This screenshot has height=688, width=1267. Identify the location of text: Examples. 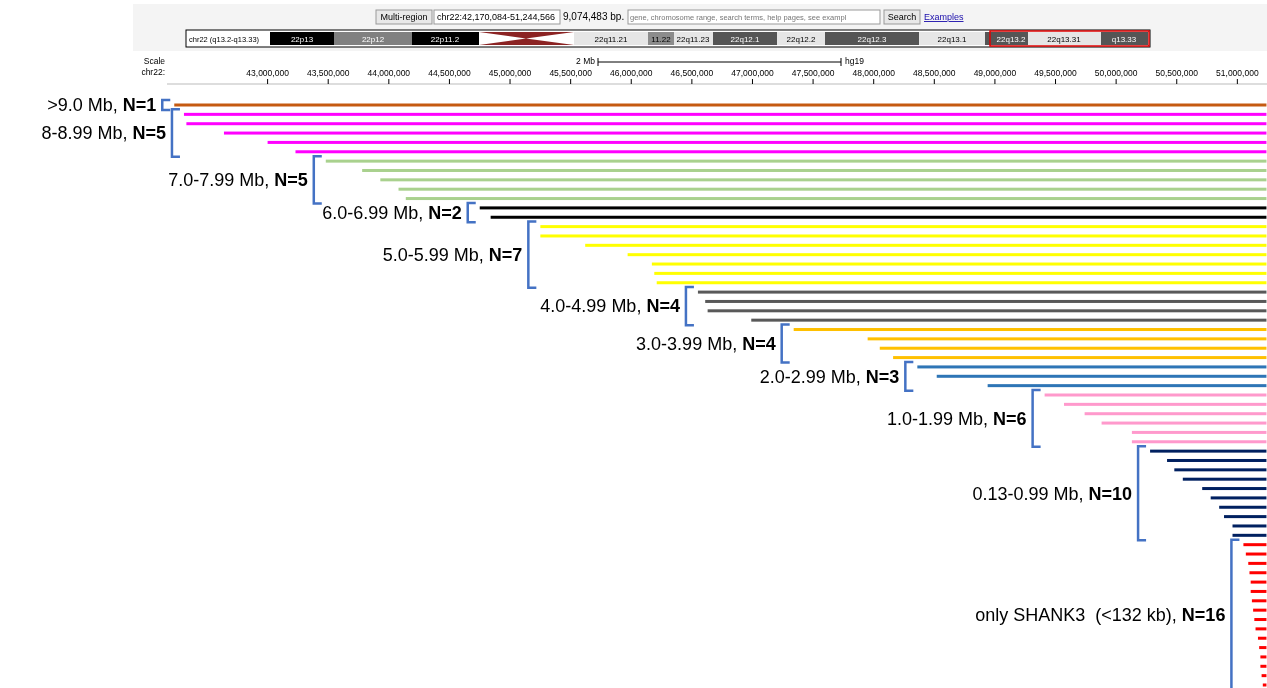
(944, 17).